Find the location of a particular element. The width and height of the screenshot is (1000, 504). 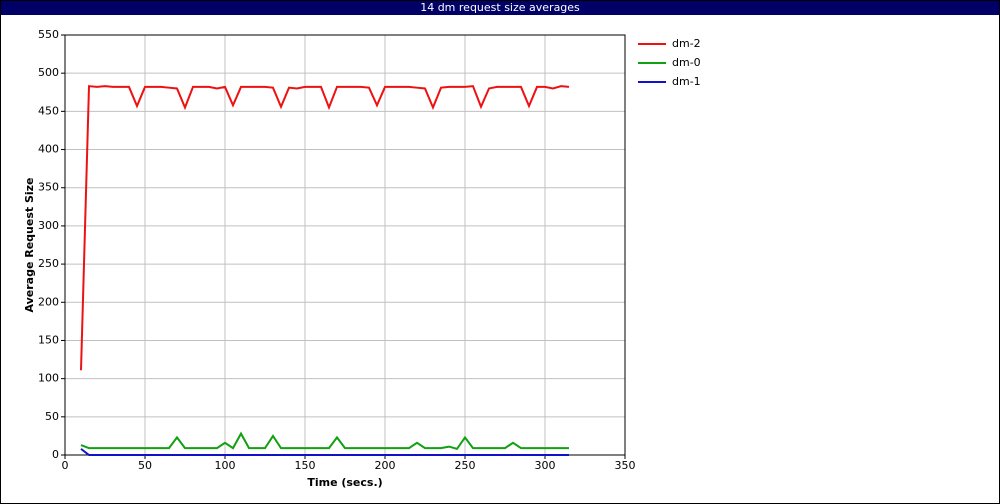

y-tick-label: 150 is located at coordinates (48, 339).